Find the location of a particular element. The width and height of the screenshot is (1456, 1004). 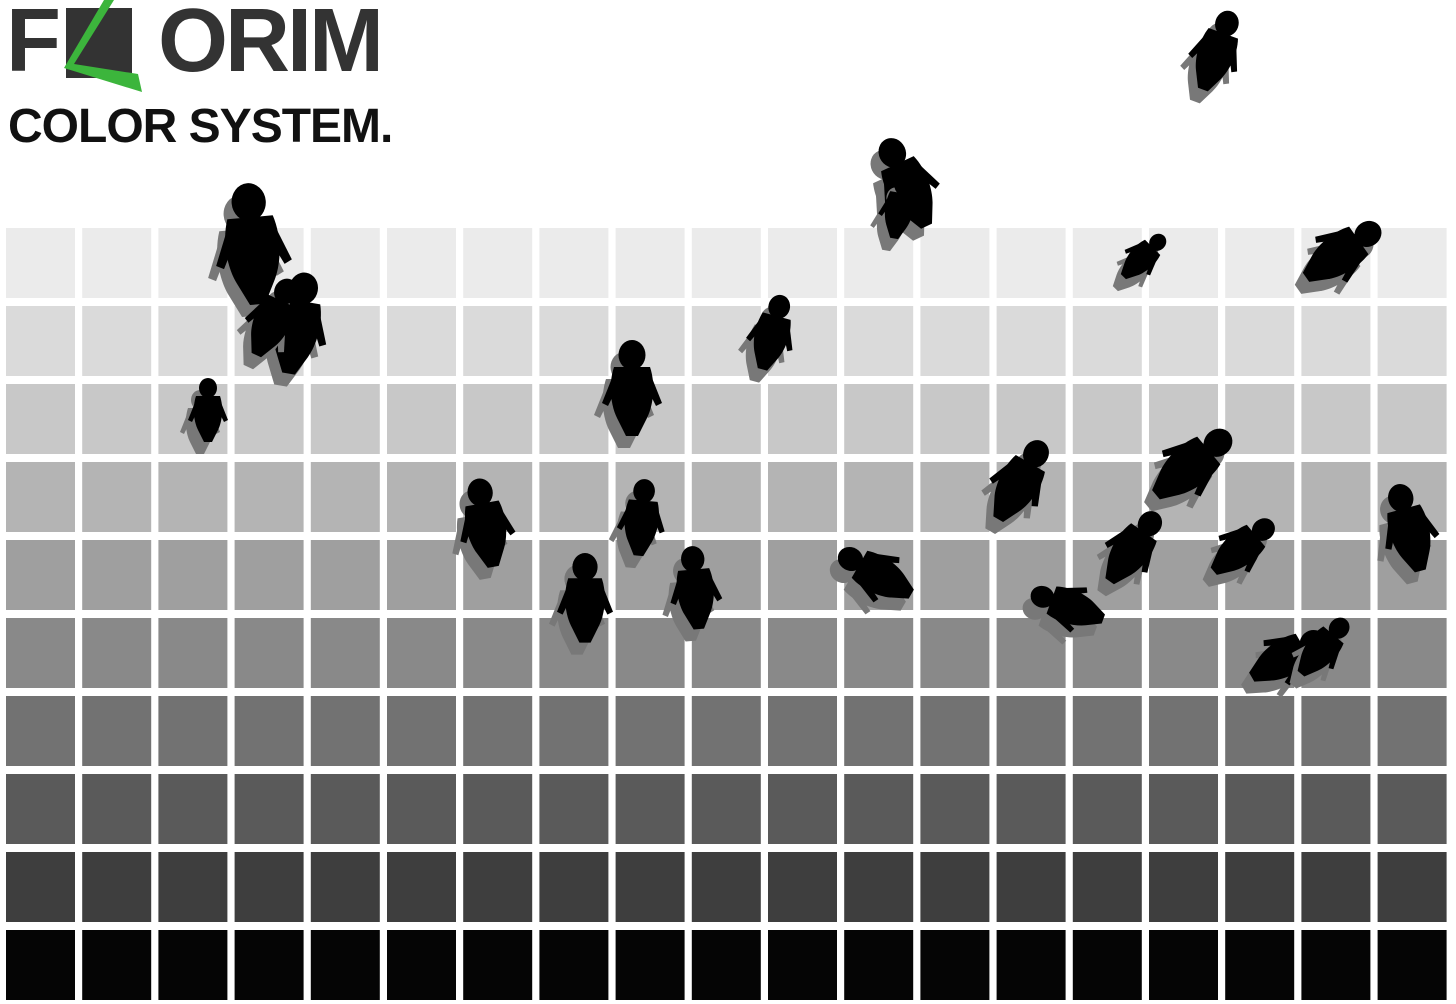

logo-letter-f: F is located at coordinates (33, 45).